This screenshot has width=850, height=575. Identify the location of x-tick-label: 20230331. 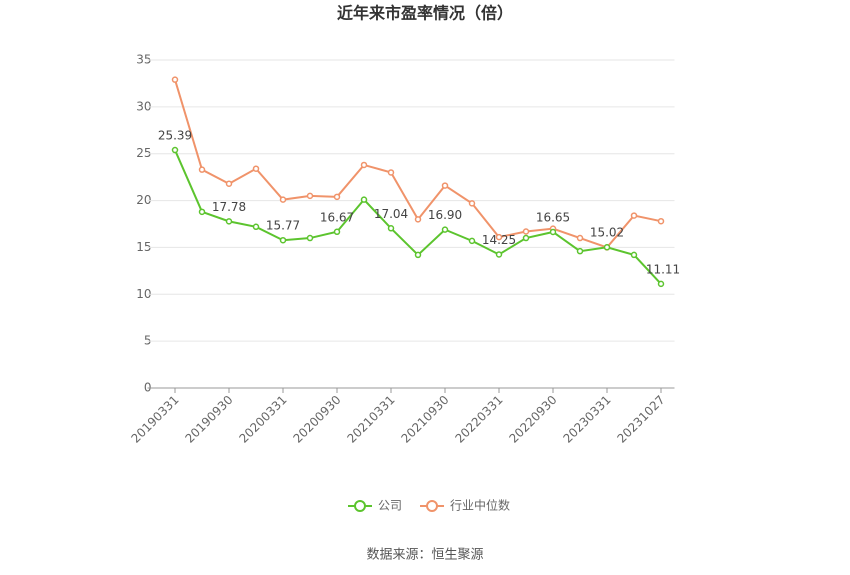
(587, 419).